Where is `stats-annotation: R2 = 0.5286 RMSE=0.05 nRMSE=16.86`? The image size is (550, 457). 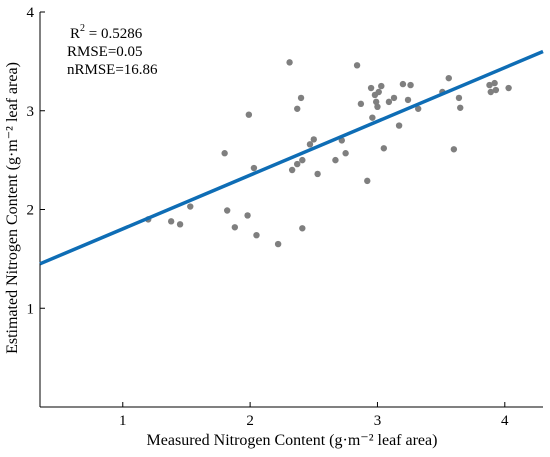
stats-annotation: R2 = 0.5286 RMSE=0.05 nRMSE=16.86 is located at coordinates (112, 50).